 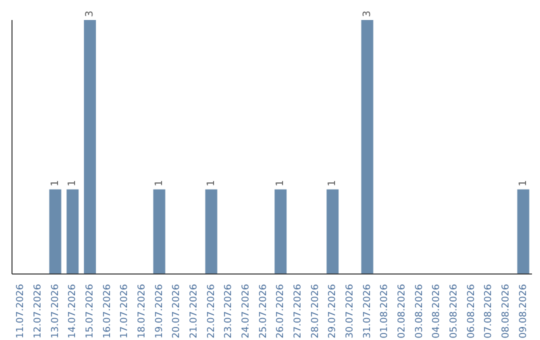 I want to click on x-tick-label: 17.07.2026, so click(x=124, y=311).